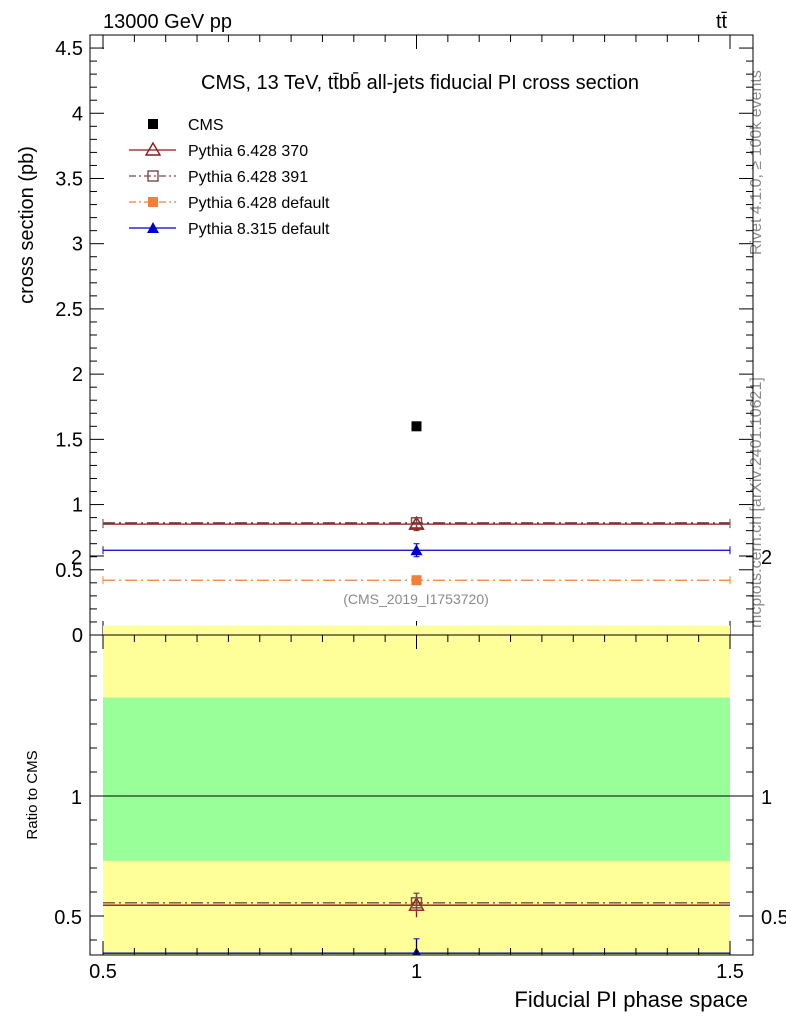 The image size is (786, 1024). What do you see at coordinates (766, 798) in the screenshot?
I see `ratio-y-tick-label-right: 1` at bounding box center [766, 798].